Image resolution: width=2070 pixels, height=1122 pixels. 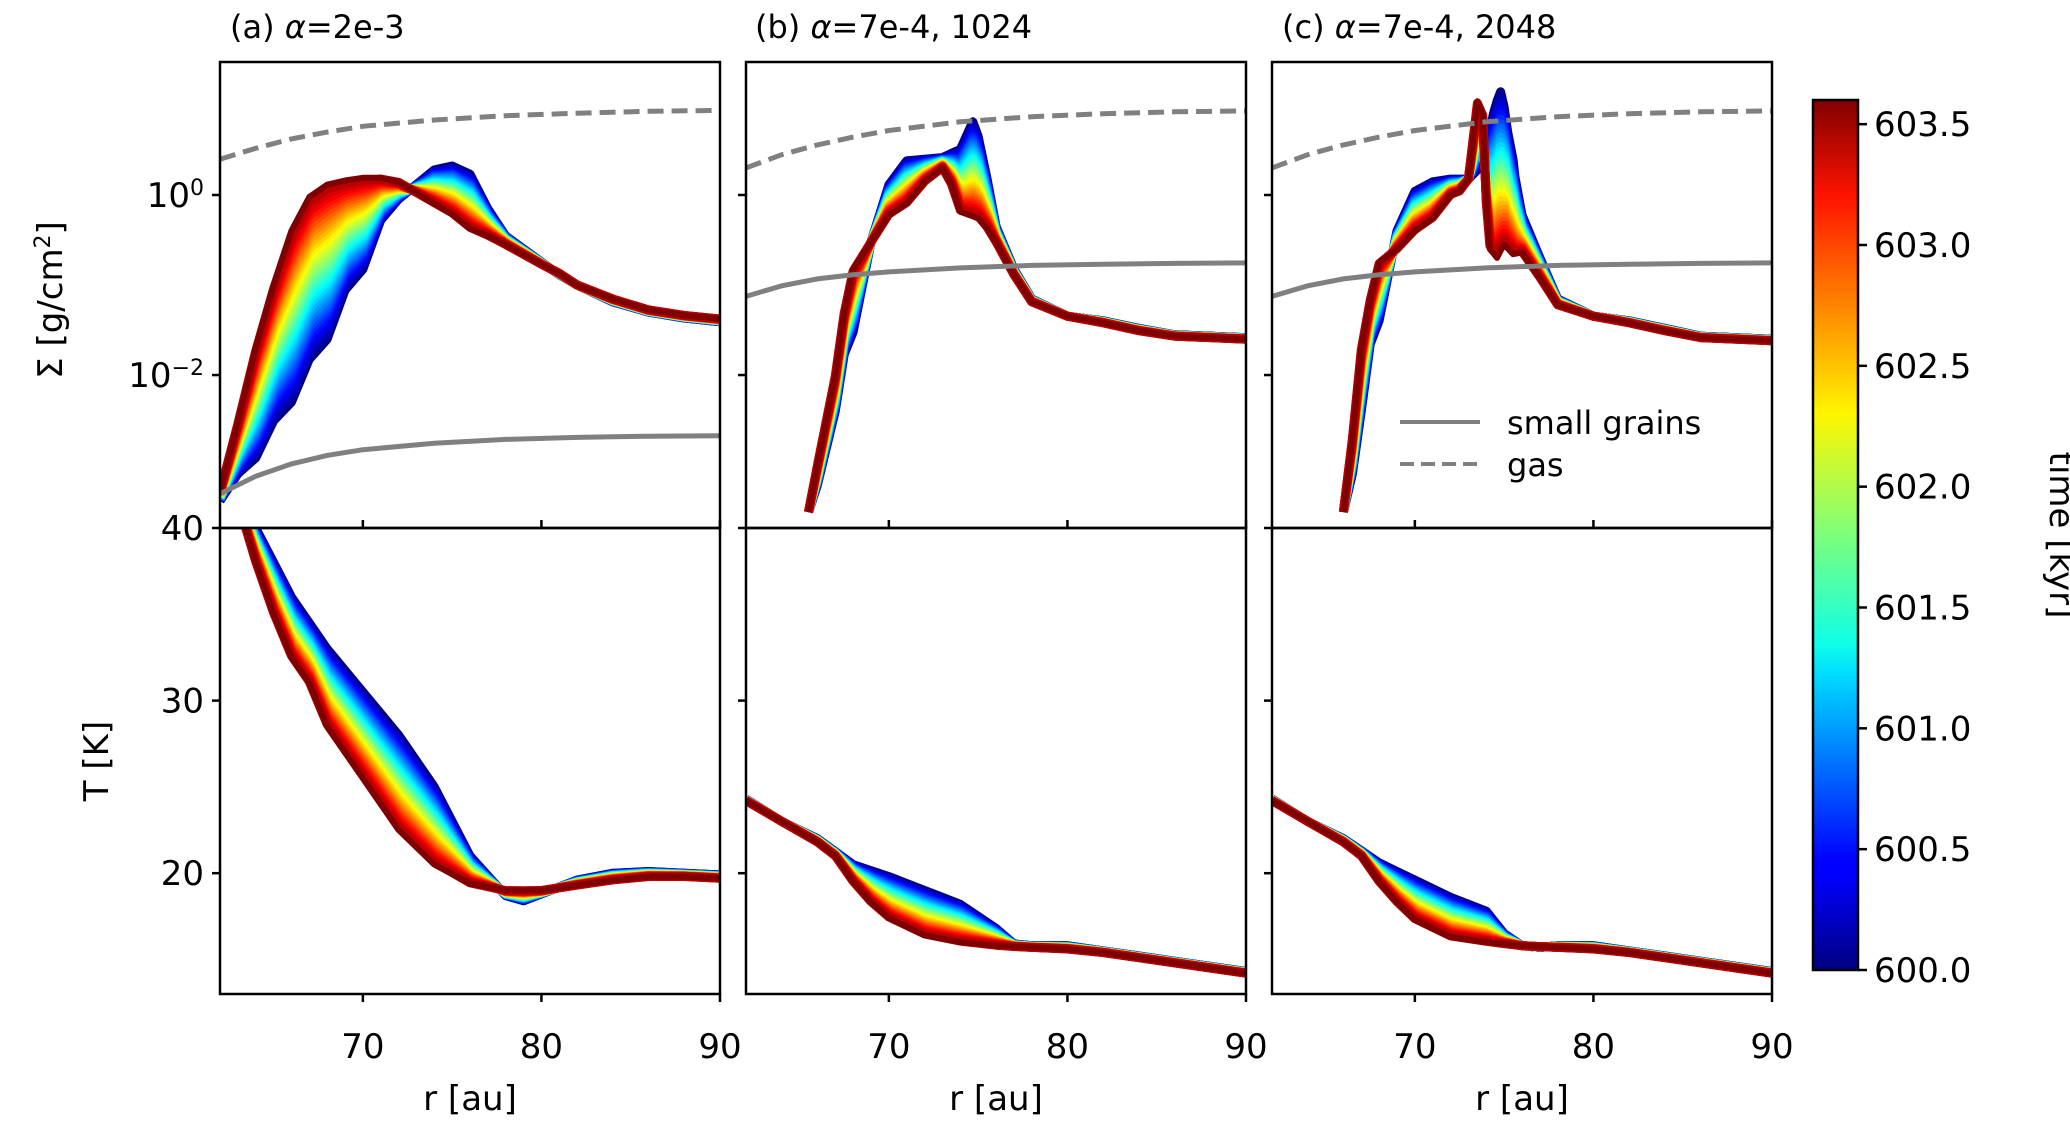 I want to click on colorbar-tick-label-603.5: 603.5, so click(x=1922, y=125).